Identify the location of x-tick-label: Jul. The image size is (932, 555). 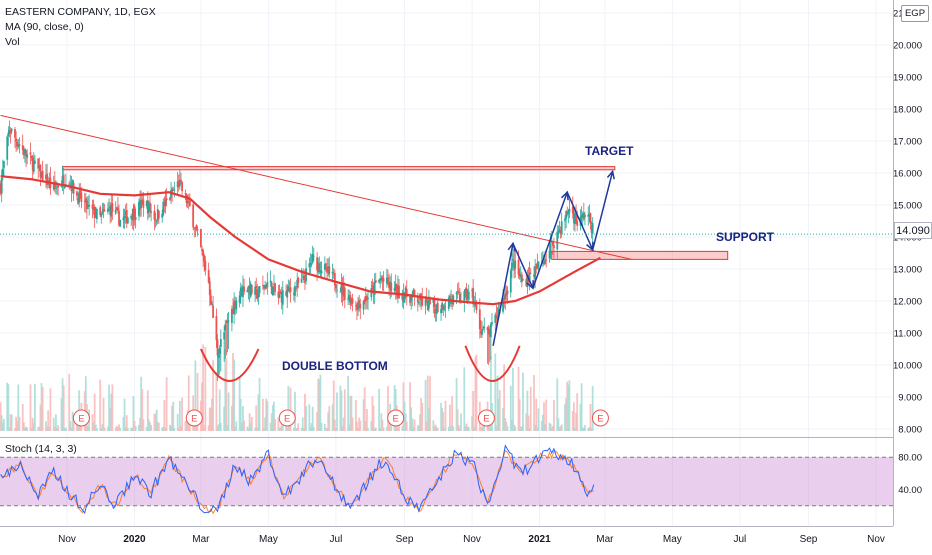
(336, 539).